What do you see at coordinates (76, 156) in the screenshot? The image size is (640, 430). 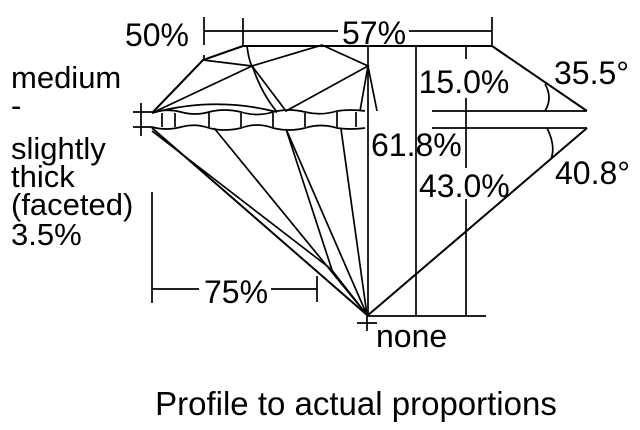 I see `girdle-description-label: medium - slightly thick (faceted) 3.5%` at bounding box center [76, 156].